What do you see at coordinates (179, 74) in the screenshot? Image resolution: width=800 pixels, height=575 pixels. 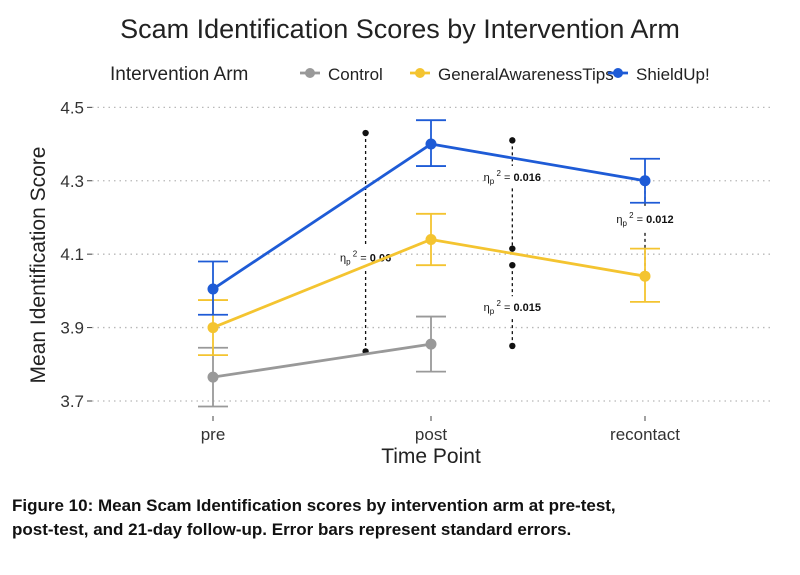 I see `legend-title: Intervention Arm` at bounding box center [179, 74].